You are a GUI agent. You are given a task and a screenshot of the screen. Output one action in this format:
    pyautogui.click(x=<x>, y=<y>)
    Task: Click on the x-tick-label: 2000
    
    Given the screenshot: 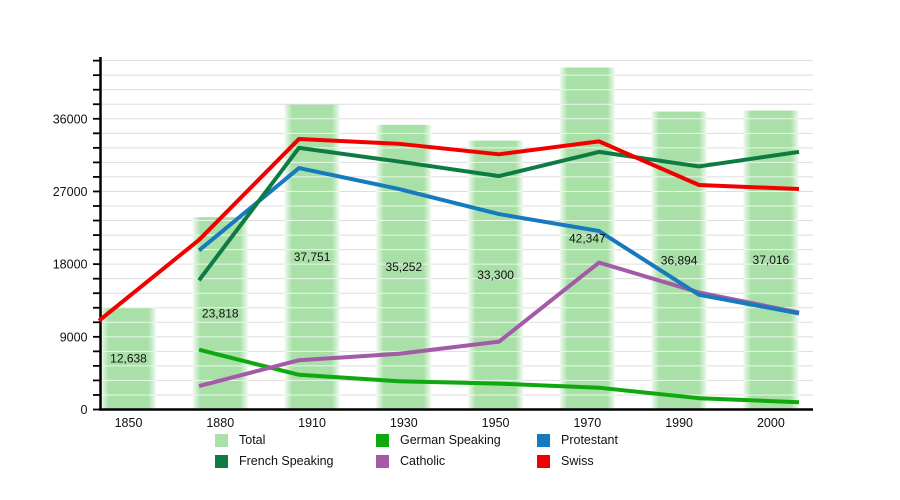 What is the action you would take?
    pyautogui.click(x=771, y=423)
    